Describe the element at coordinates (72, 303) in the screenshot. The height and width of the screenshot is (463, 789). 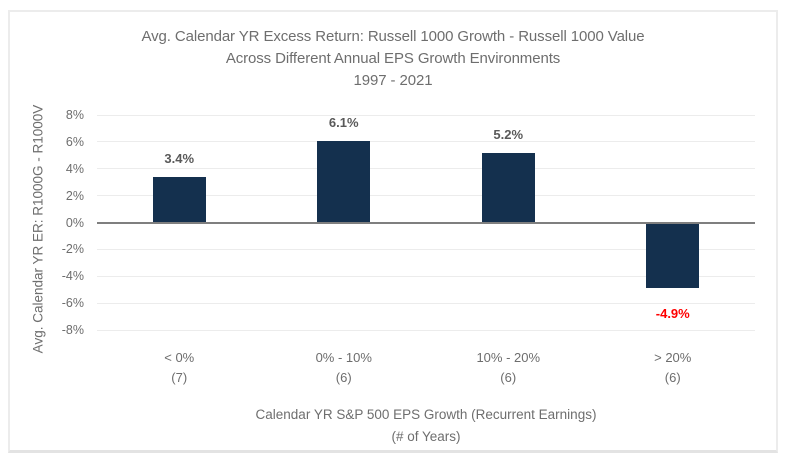
I see `y-tick-label: -6%` at that location.